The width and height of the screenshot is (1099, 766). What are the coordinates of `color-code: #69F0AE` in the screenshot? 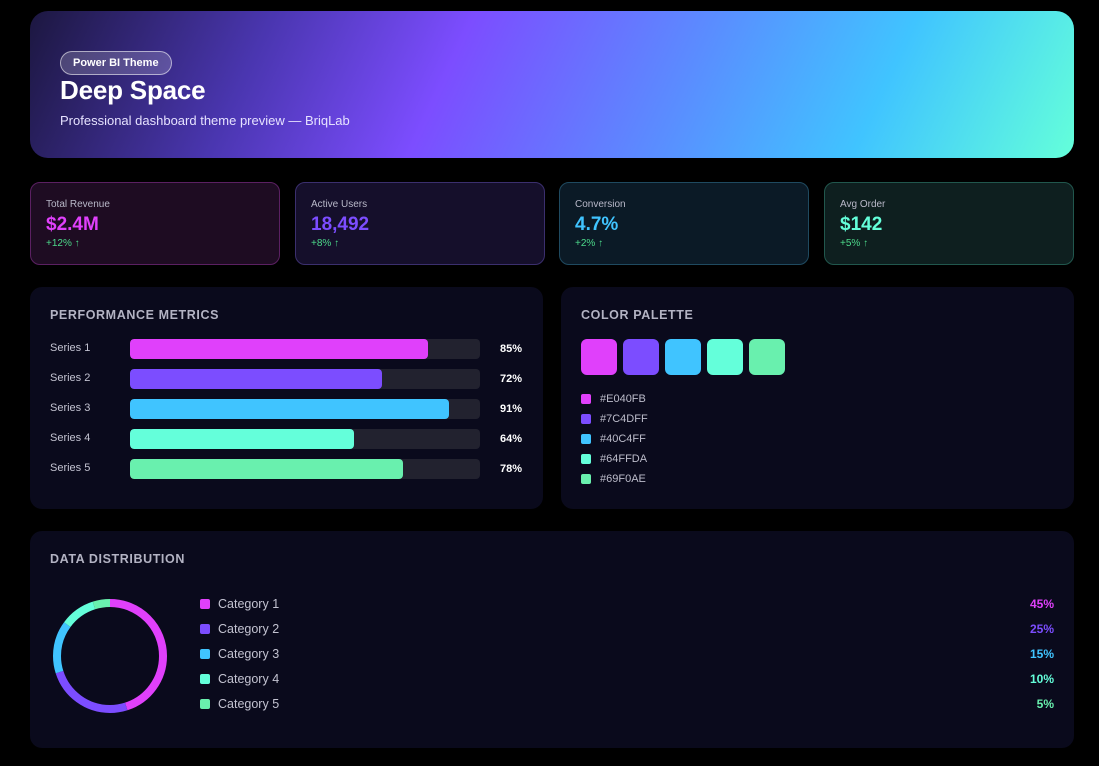 It's located at (623, 479).